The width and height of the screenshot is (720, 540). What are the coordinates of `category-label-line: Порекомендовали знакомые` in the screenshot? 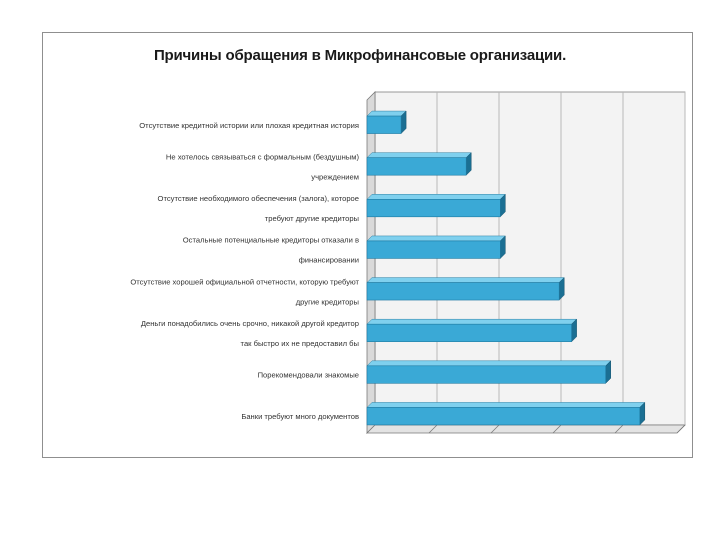 It's located at (308, 375).